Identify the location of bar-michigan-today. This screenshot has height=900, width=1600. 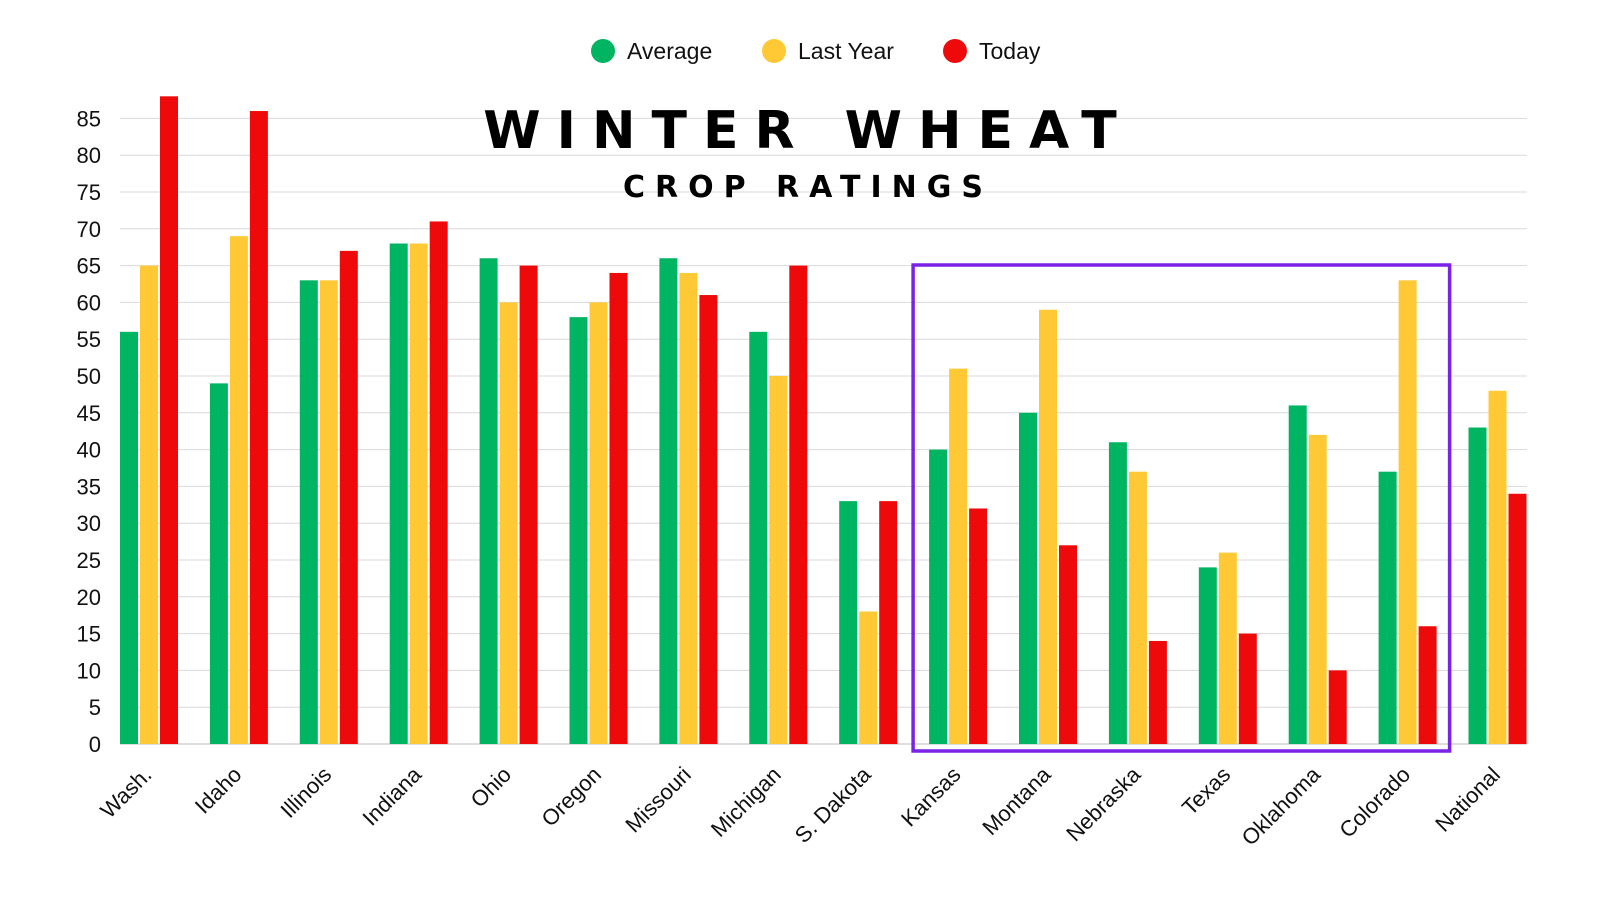
(798, 504).